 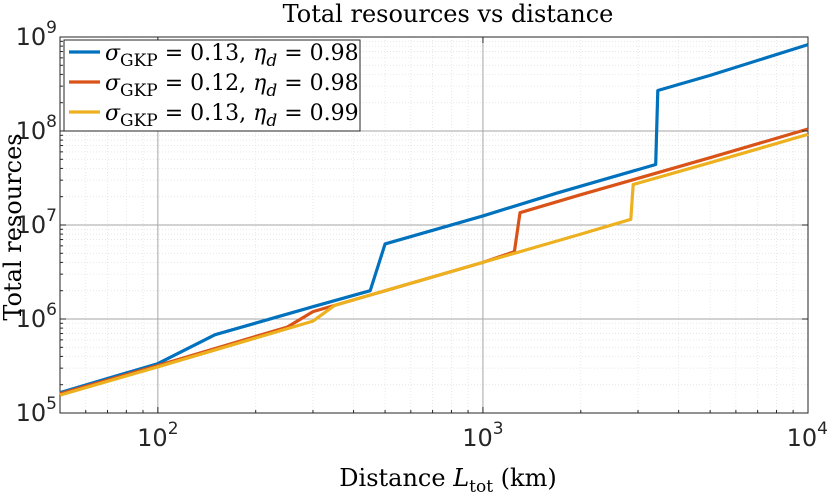 I want to click on x-tick-label: 10², so click(x=157, y=435).